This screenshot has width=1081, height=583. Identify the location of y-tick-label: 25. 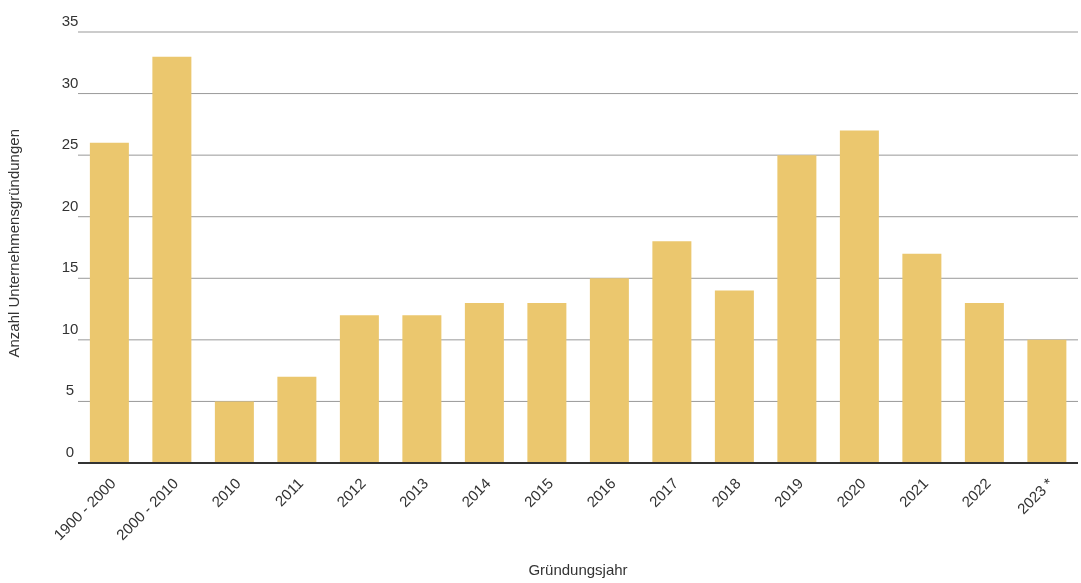
(70, 144).